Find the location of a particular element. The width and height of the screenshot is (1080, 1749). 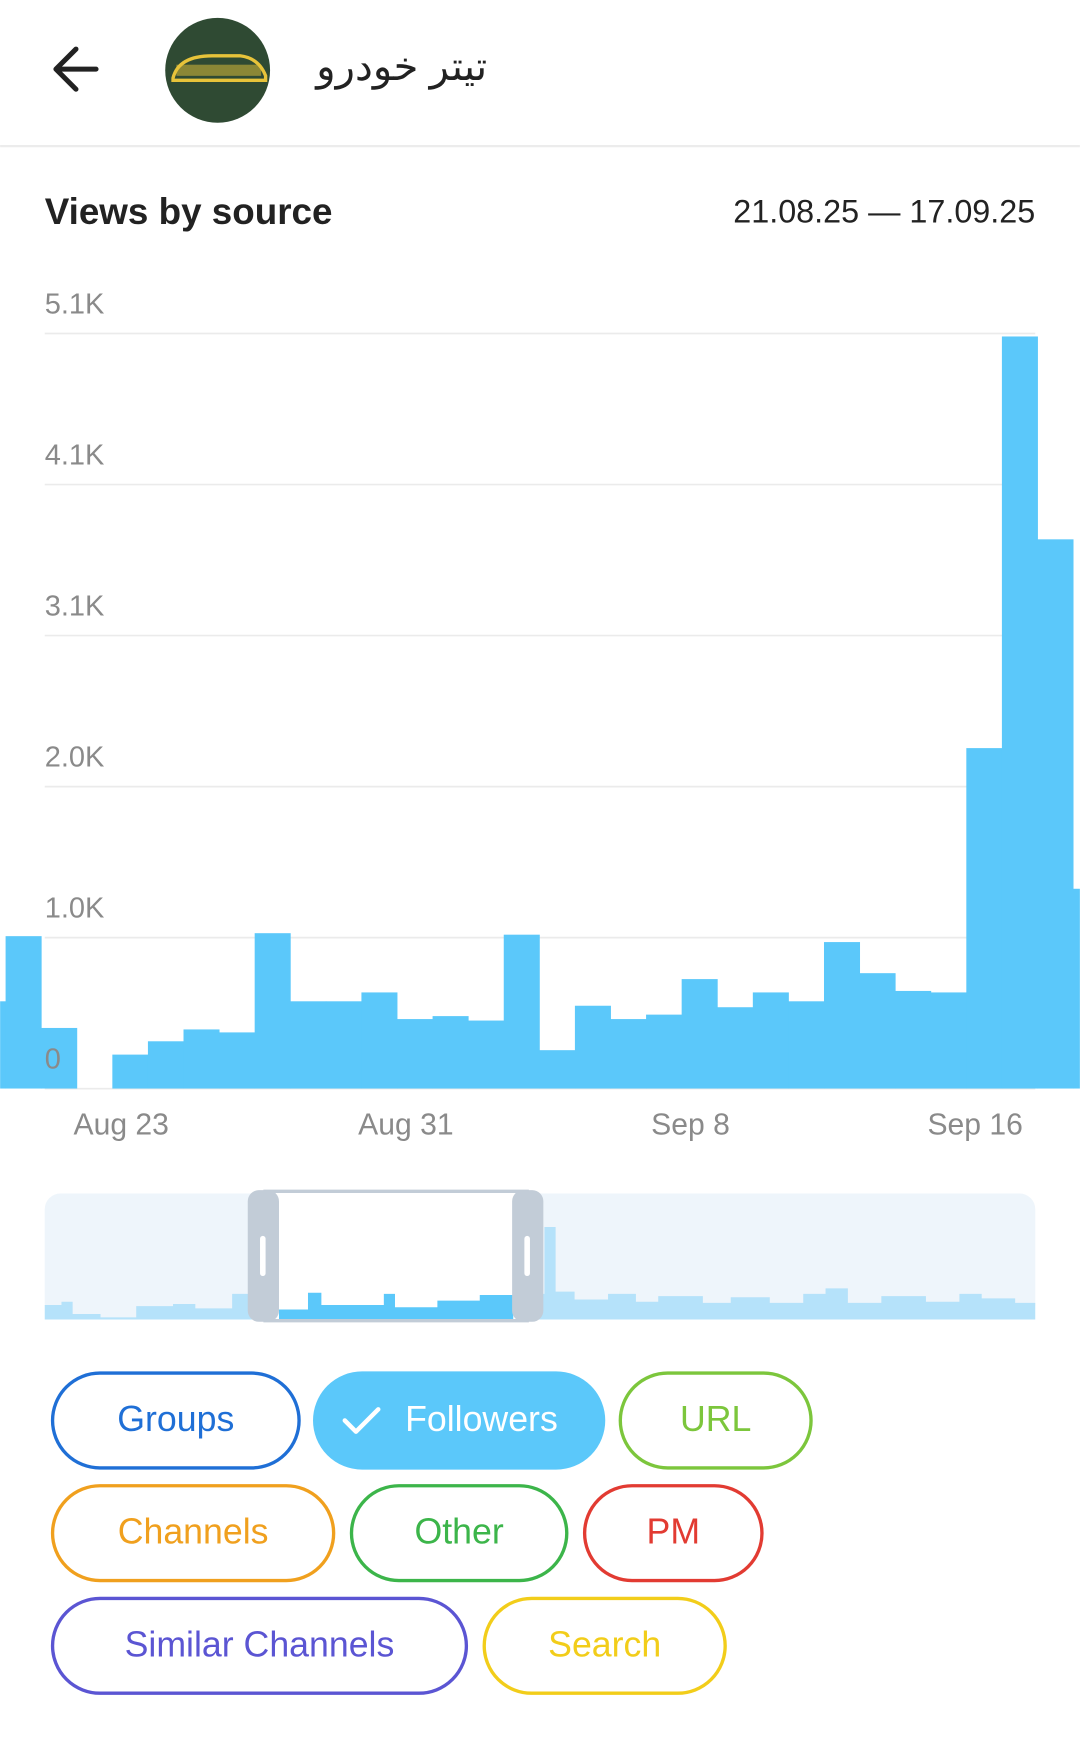

filter-chip: Groups is located at coordinates (175, 1420).